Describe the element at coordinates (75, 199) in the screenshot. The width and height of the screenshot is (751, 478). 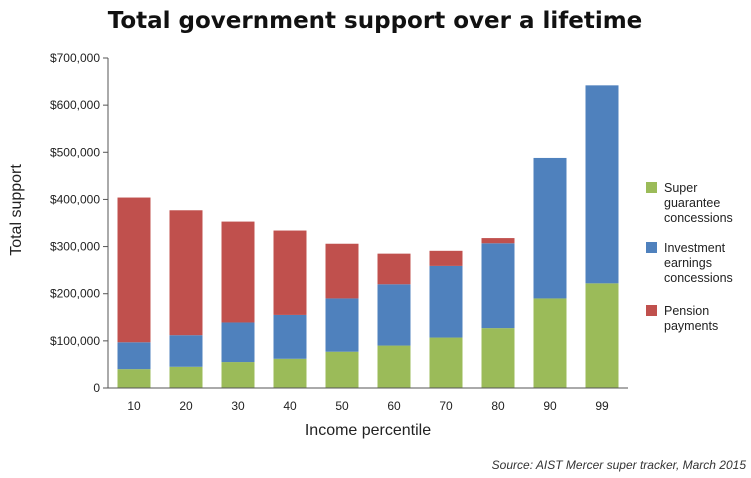
I see `y-tick-label: $400,000` at that location.